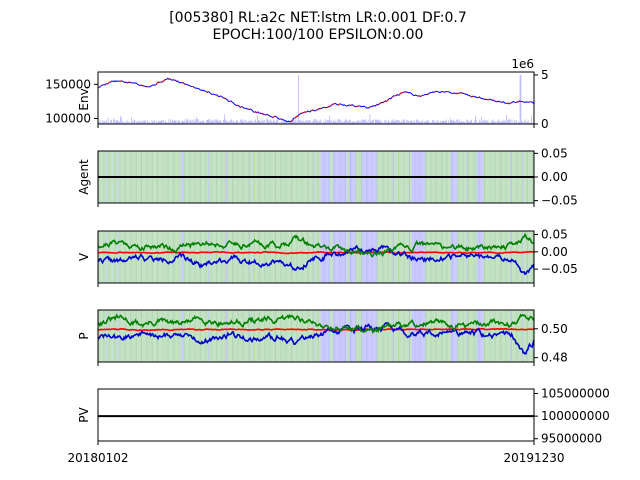  What do you see at coordinates (316, 98) in the screenshot?
I see `env-frame` at bounding box center [316, 98].